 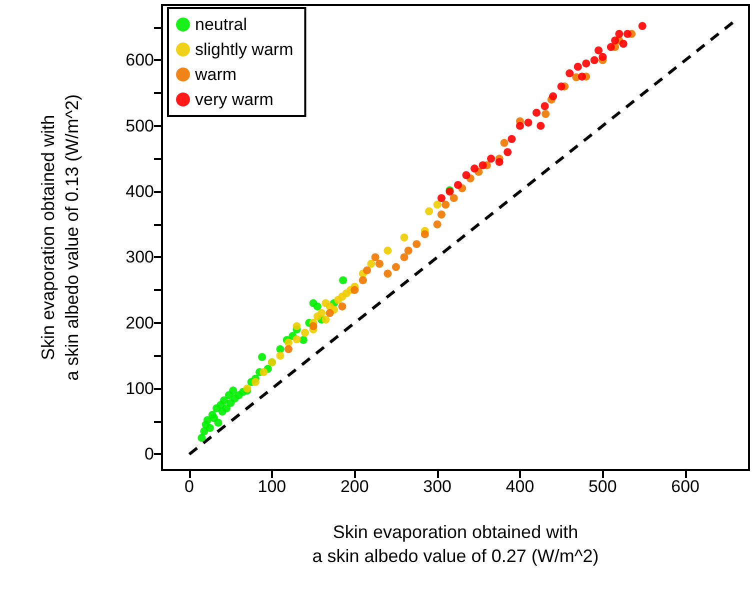 What do you see at coordinates (354, 486) in the screenshot?
I see `x-tick-label: 200` at bounding box center [354, 486].